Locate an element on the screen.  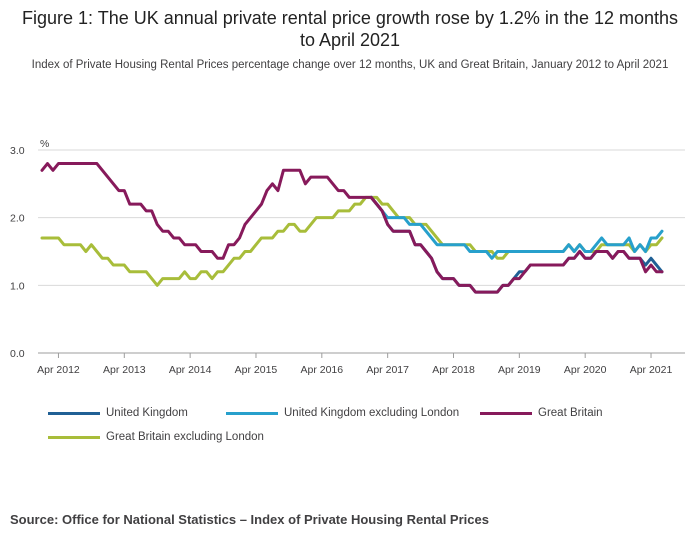
x-tick-label: Apr 2012 is located at coordinates (58, 370).